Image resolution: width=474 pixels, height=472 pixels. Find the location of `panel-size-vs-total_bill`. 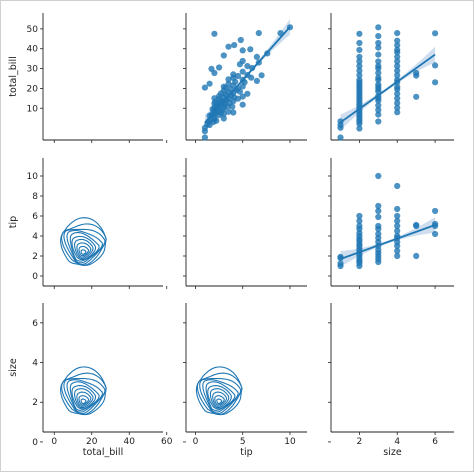

panel-size-vs-total_bill is located at coordinates (102, 368).